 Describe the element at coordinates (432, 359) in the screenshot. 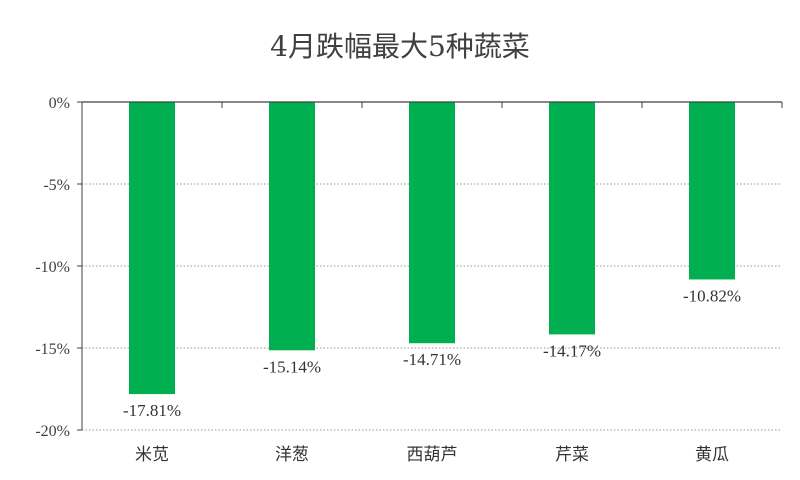

I see `data-label: -14.71%` at that location.